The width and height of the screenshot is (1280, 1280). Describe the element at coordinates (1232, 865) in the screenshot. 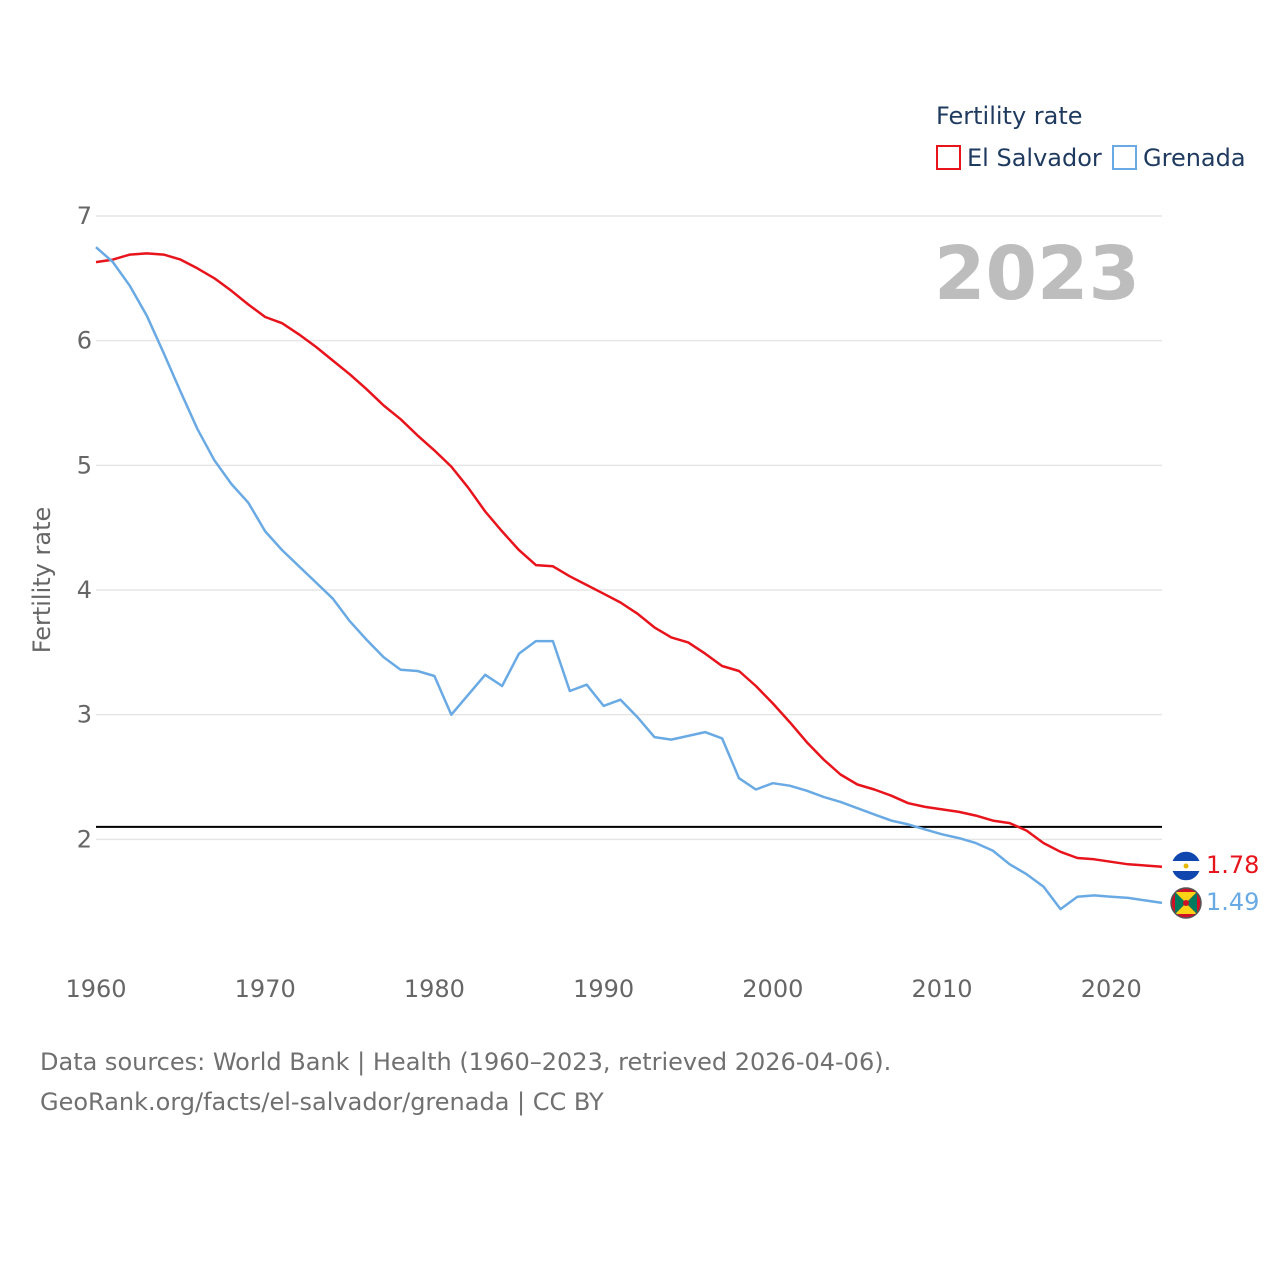

I see `end-value-el-salvador: 1.78` at that location.